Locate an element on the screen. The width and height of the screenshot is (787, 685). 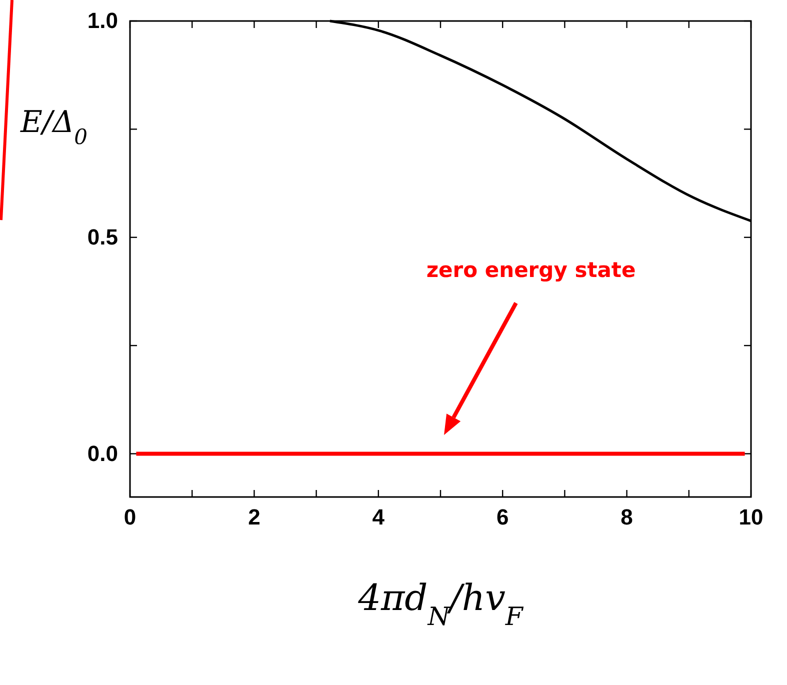
y-axis-title: E/Δ$_{0}$ is located at coordinates (53, 127).